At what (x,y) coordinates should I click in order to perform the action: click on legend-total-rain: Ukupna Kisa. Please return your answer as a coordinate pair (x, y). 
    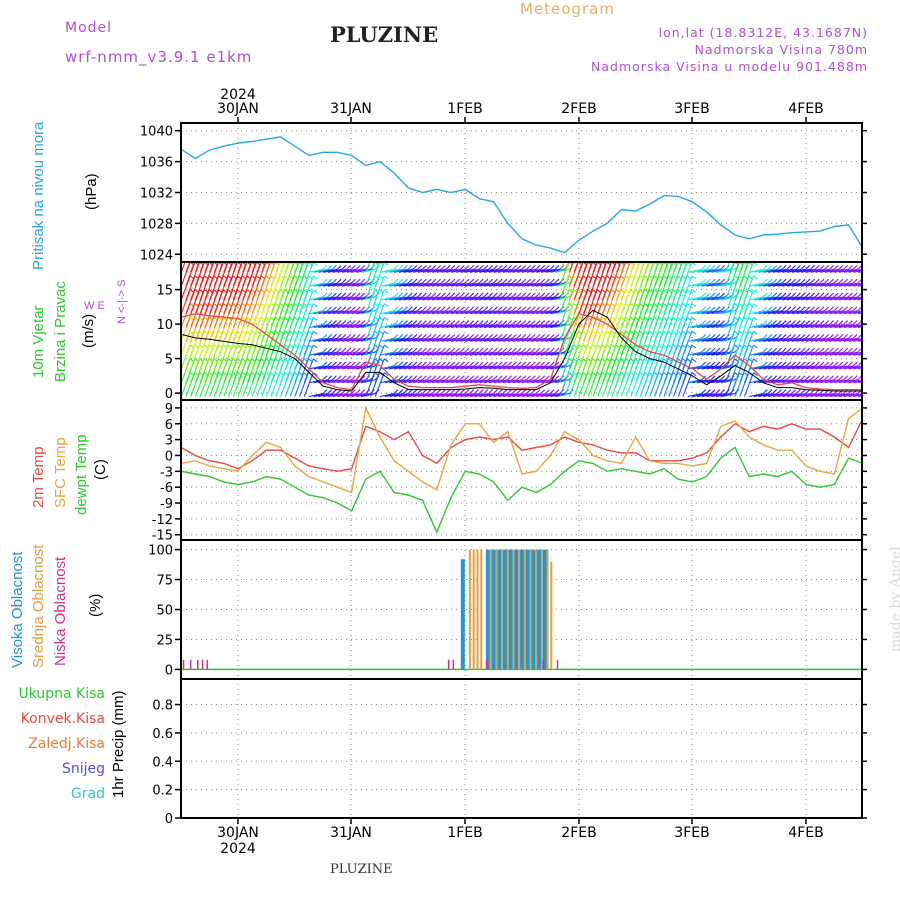
    Looking at the image, I should click on (61, 694).